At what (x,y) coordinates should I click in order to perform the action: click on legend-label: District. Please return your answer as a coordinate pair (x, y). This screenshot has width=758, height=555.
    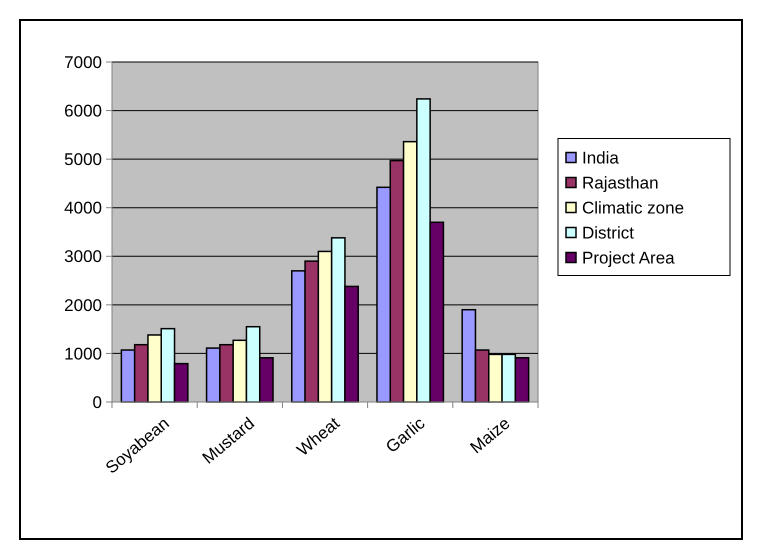
    Looking at the image, I should click on (608, 232).